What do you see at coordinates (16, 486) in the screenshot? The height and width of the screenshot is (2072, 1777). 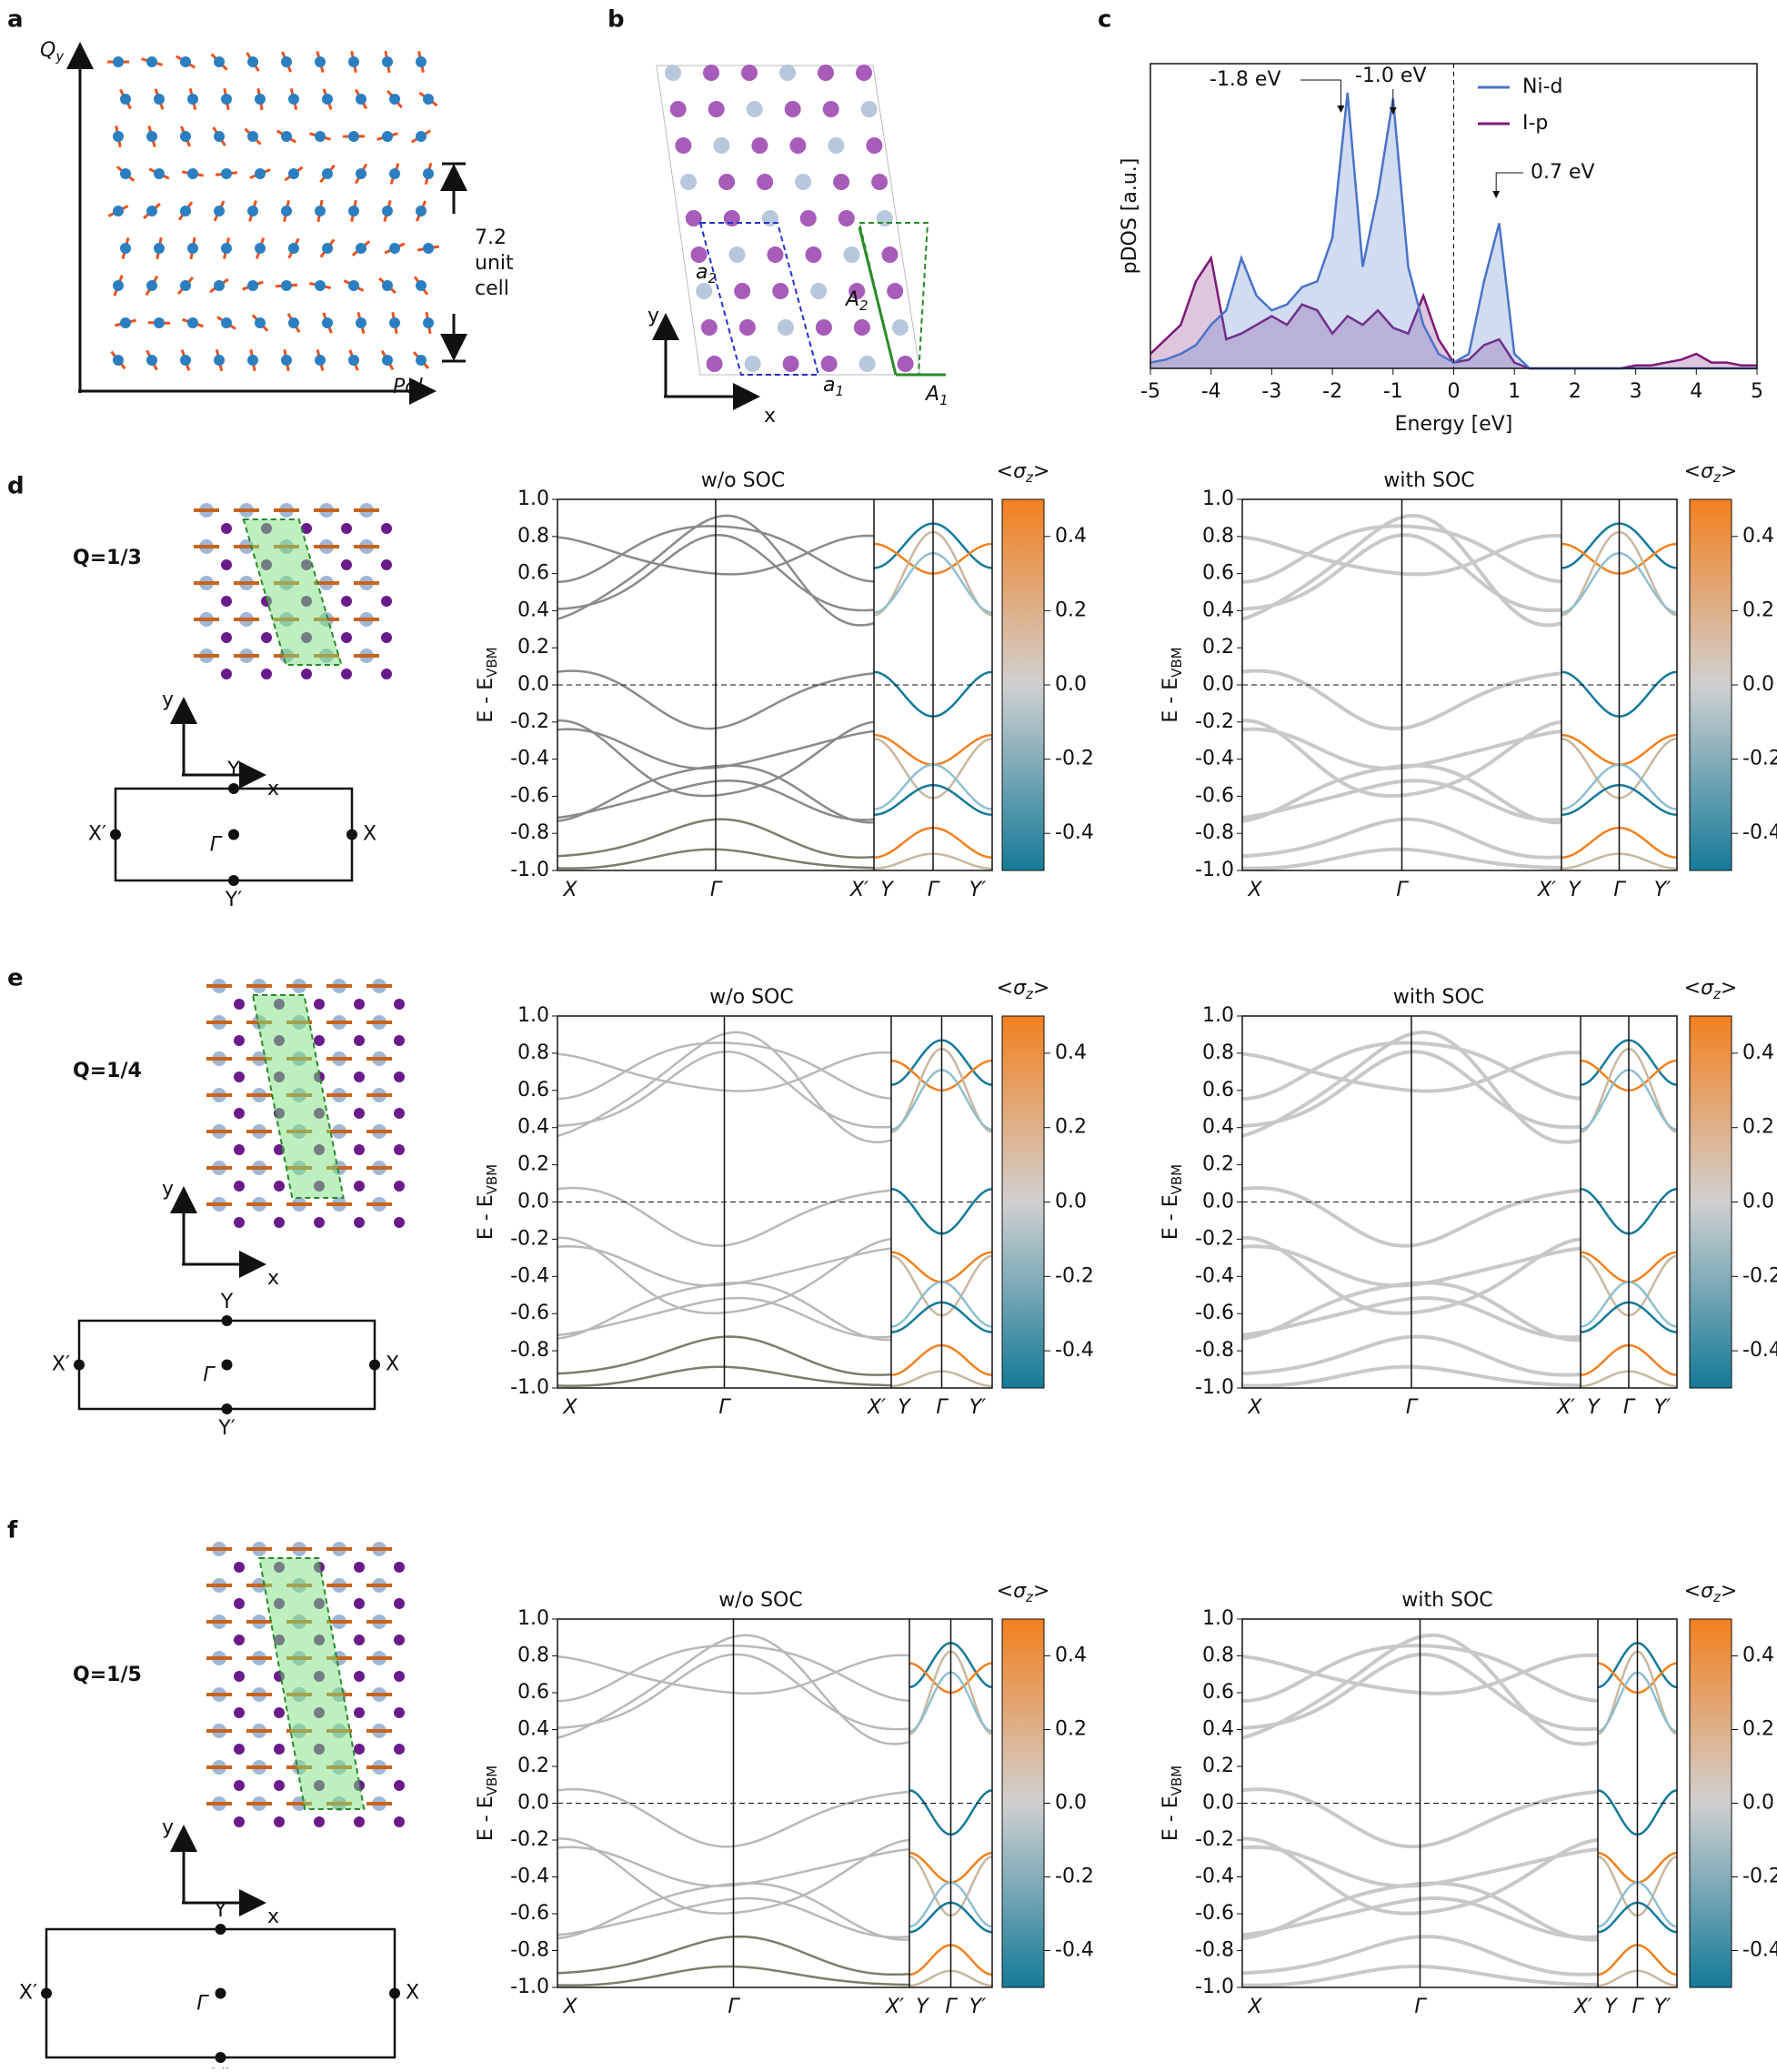 I see `panel-label: d` at bounding box center [16, 486].